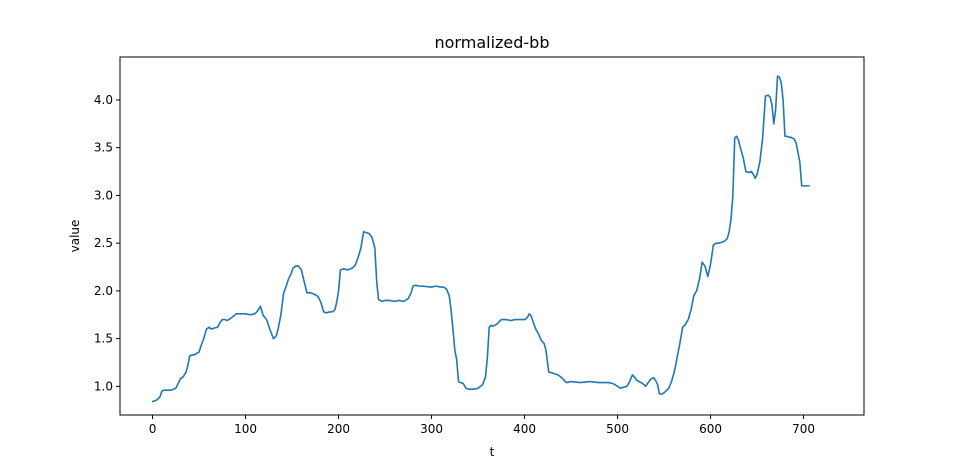 The width and height of the screenshot is (960, 467). What do you see at coordinates (245, 429) in the screenshot?
I see `x-tick-label: 100` at bounding box center [245, 429].